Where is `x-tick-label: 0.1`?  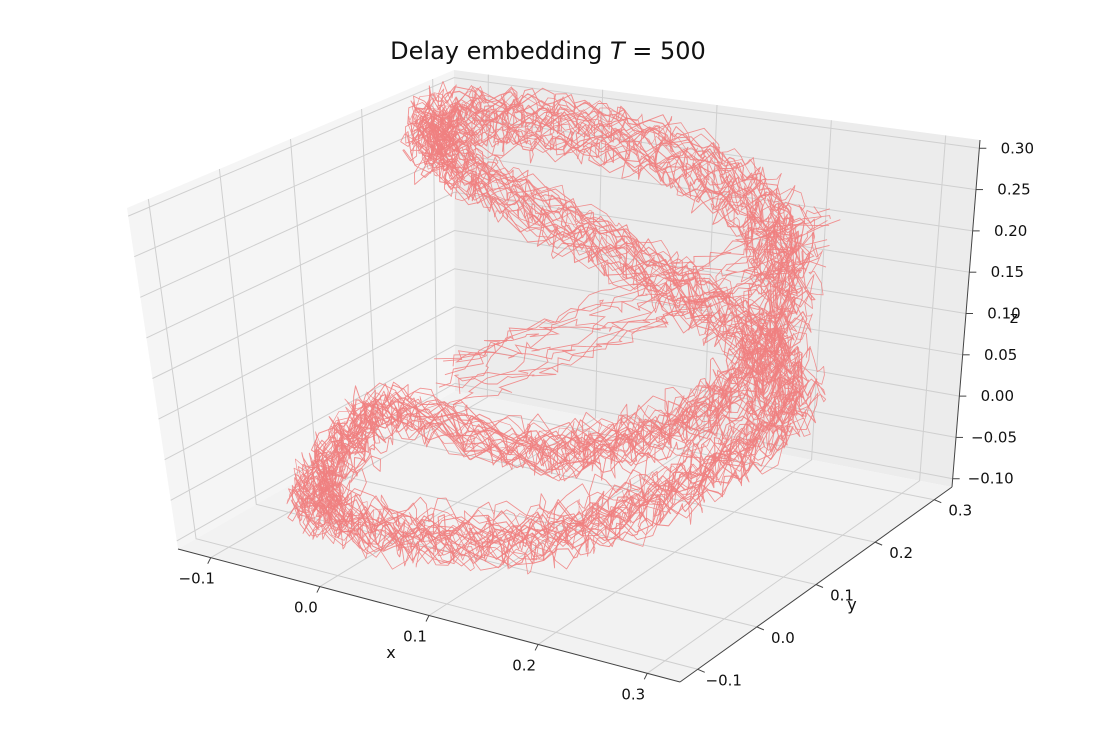 x-tick-label: 0.1 is located at coordinates (415, 637).